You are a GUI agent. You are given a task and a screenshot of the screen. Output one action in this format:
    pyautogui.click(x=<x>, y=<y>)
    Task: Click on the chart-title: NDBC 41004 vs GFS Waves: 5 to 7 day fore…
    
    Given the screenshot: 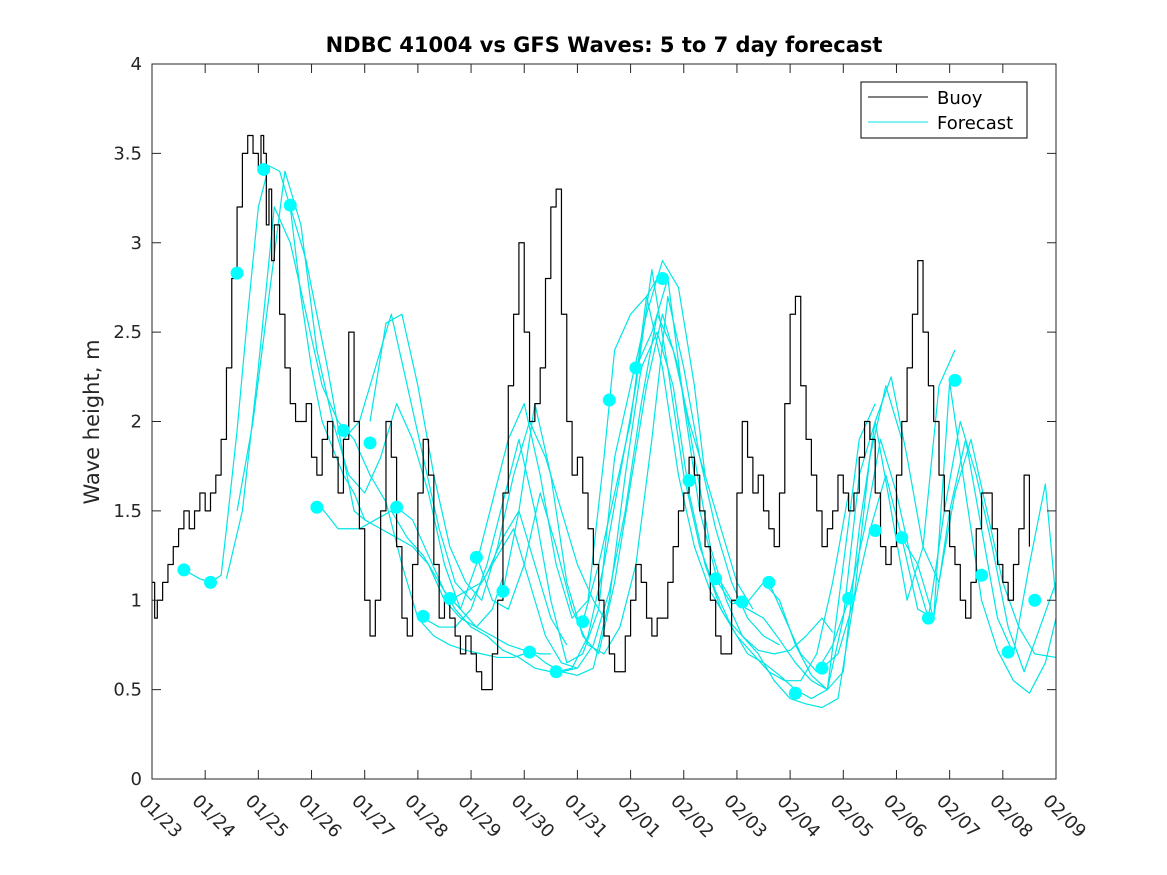 What is the action you would take?
    pyautogui.click(x=604, y=45)
    